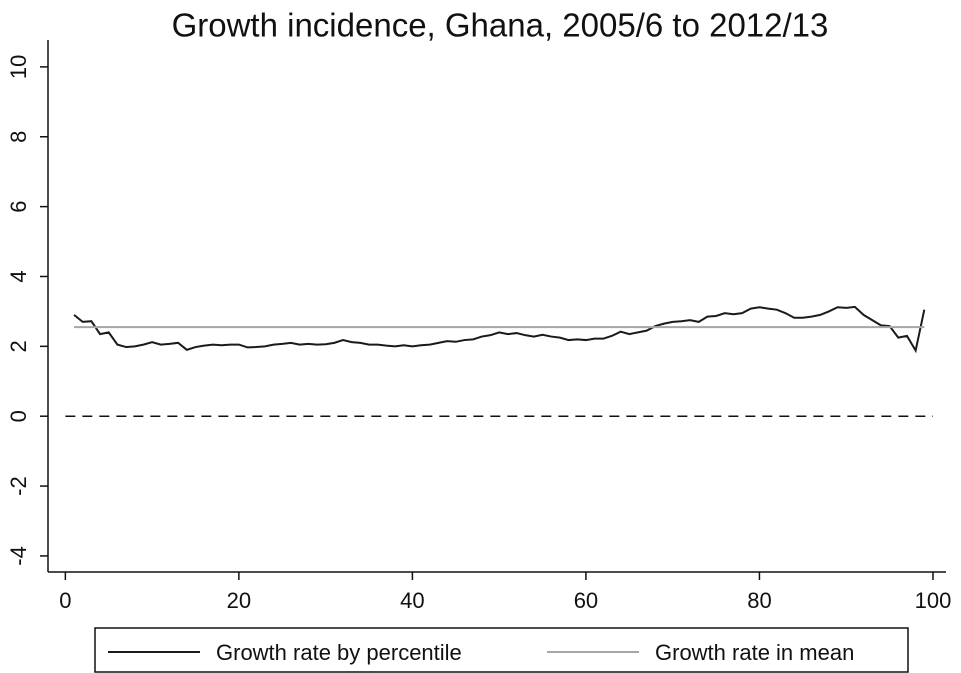  Describe the element at coordinates (18, 206) in the screenshot. I see `y-tick-label: 6` at that location.